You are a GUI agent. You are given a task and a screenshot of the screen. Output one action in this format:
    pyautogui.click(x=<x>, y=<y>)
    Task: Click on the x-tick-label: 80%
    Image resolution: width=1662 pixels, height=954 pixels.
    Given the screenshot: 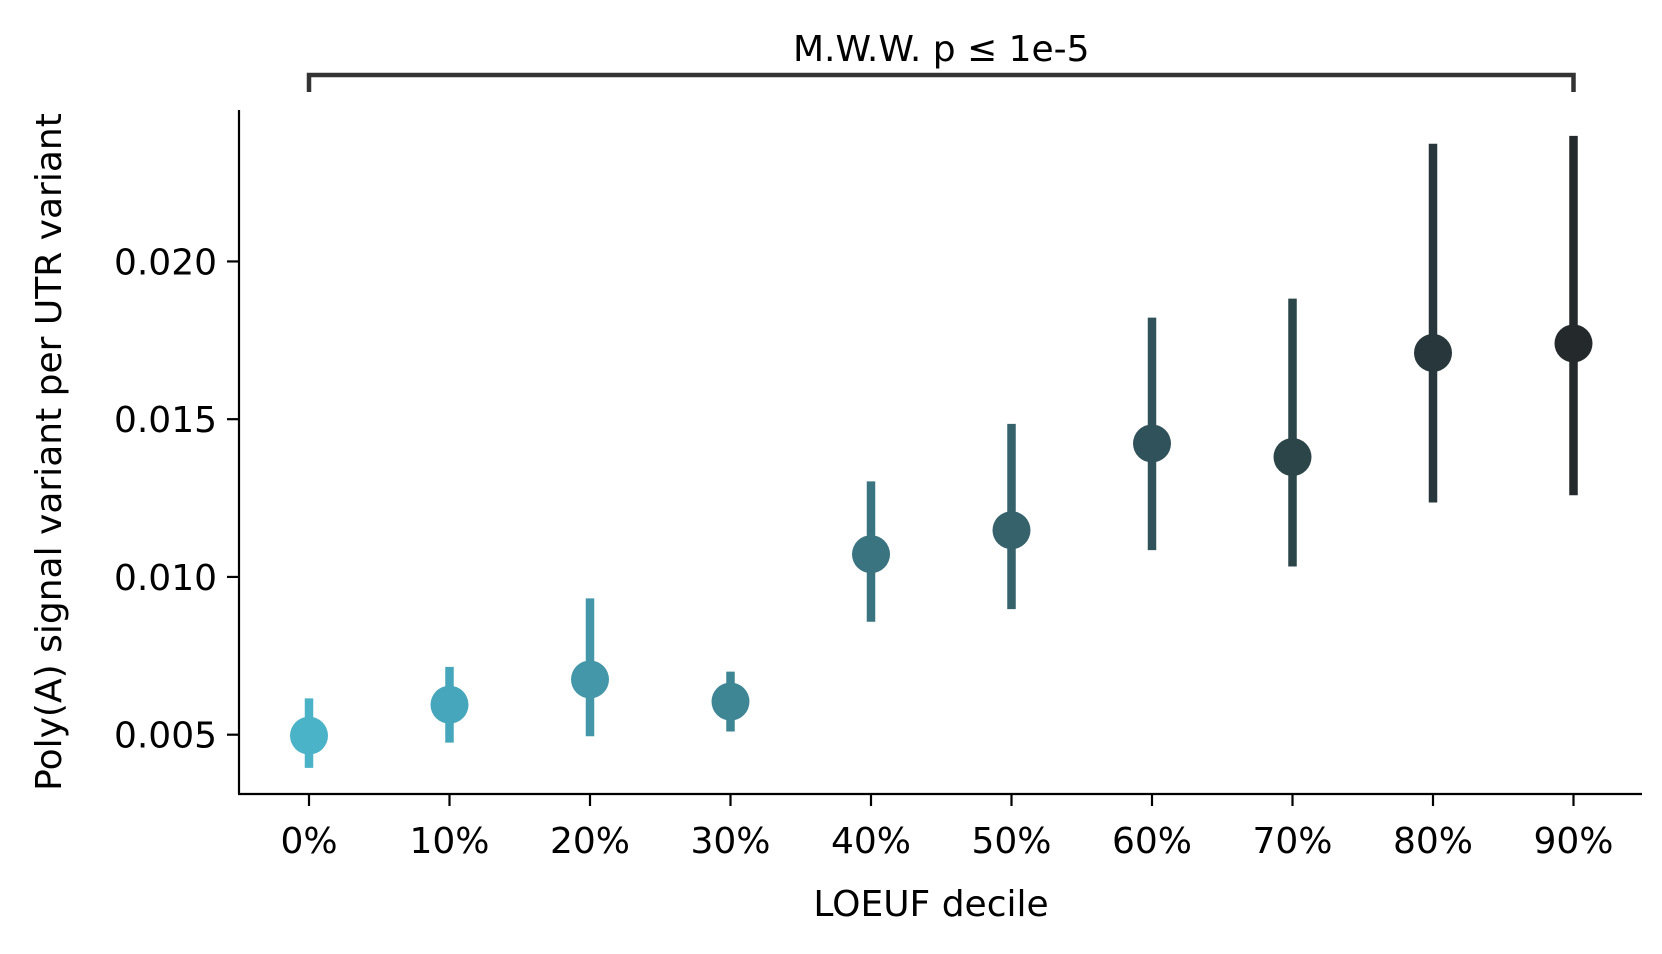 What is the action you would take?
    pyautogui.click(x=1433, y=841)
    